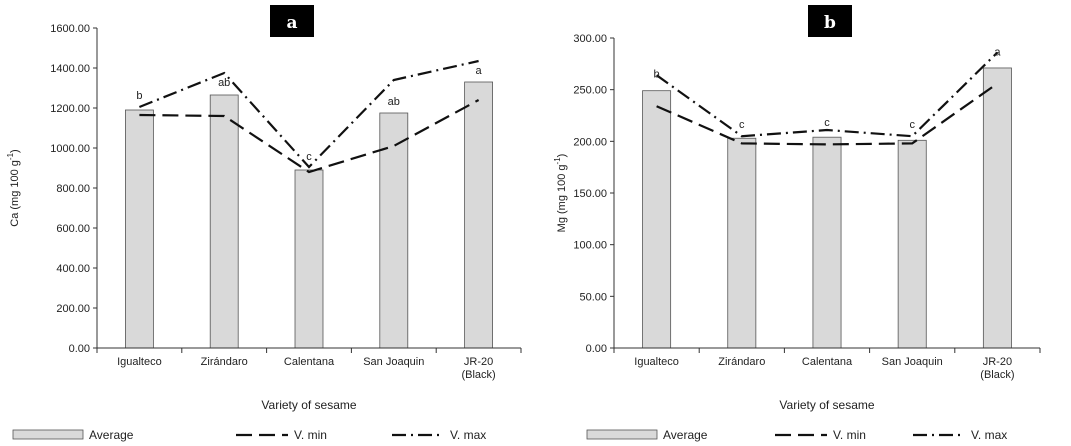 The image size is (1071, 446). I want to click on c1-ytick-label: 100.00, so click(590, 246).